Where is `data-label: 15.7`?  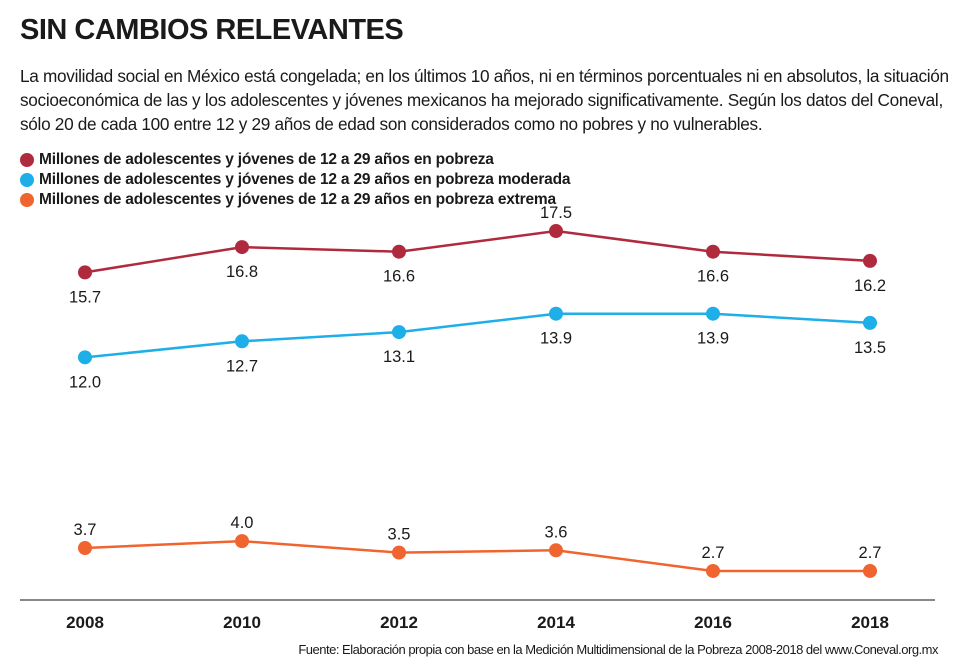
data-label: 15.7 is located at coordinates (85, 297).